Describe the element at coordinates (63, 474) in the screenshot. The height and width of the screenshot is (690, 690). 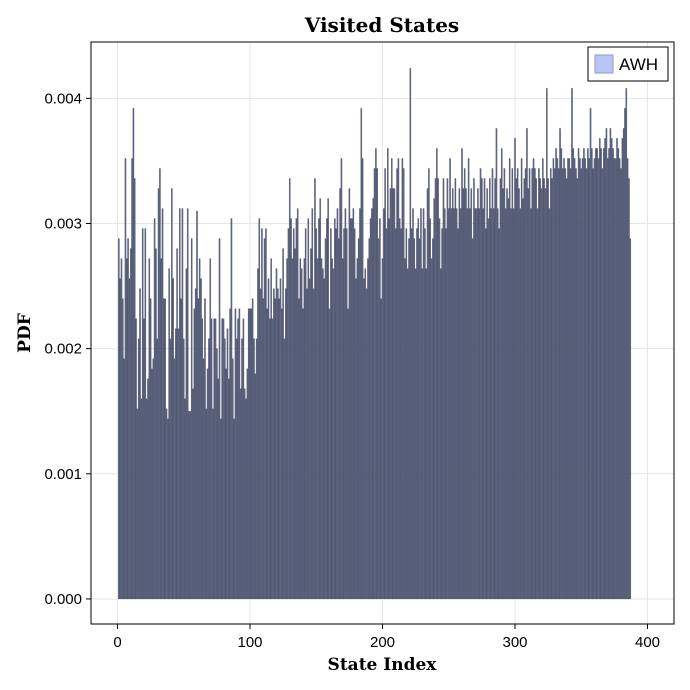
I see `y-tick-label: 0.001` at that location.